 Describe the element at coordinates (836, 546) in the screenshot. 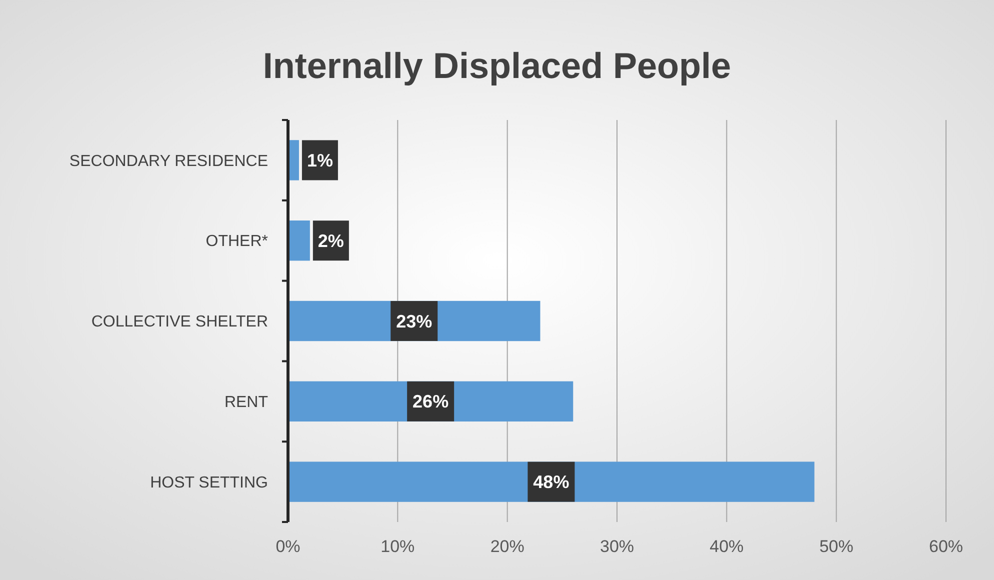

I see `x-tick-label: 50%` at that location.